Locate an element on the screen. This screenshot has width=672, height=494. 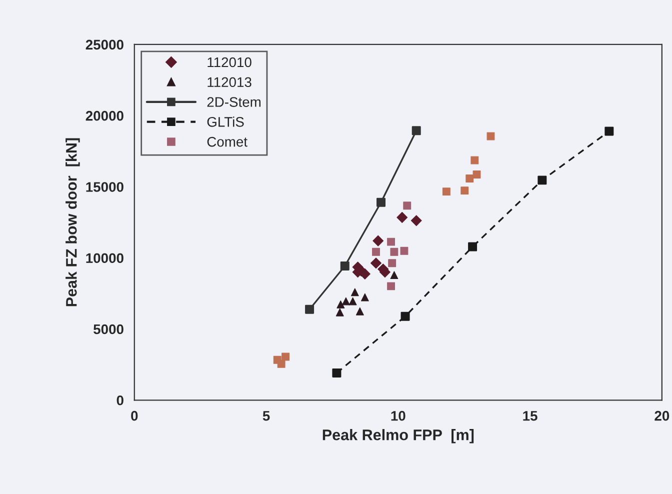
y-tick-label: 25000 is located at coordinates (105, 45).